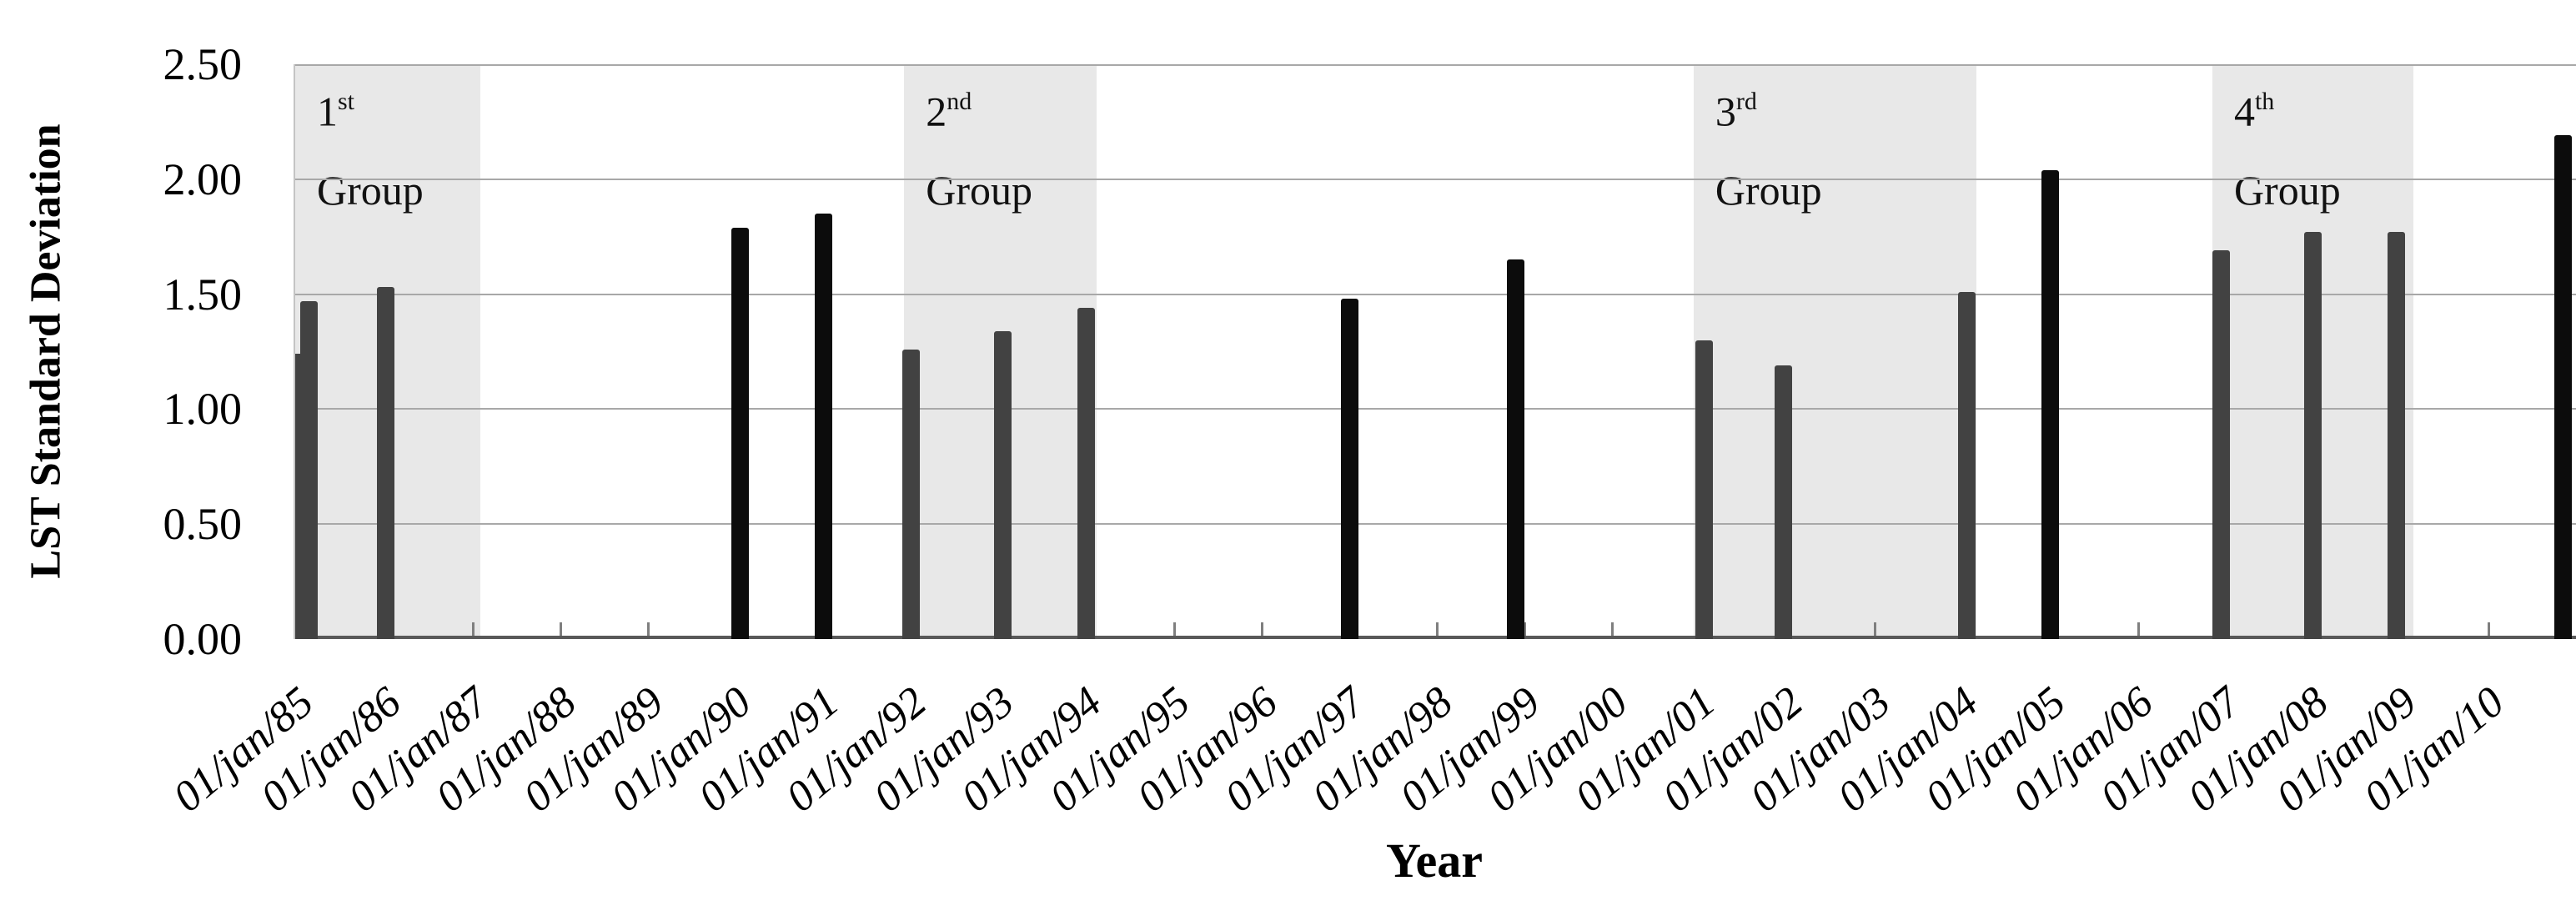 The width and height of the screenshot is (2576, 906). What do you see at coordinates (203, 639) in the screenshot?
I see `y-tick-label-0.00: 0.00` at bounding box center [203, 639].